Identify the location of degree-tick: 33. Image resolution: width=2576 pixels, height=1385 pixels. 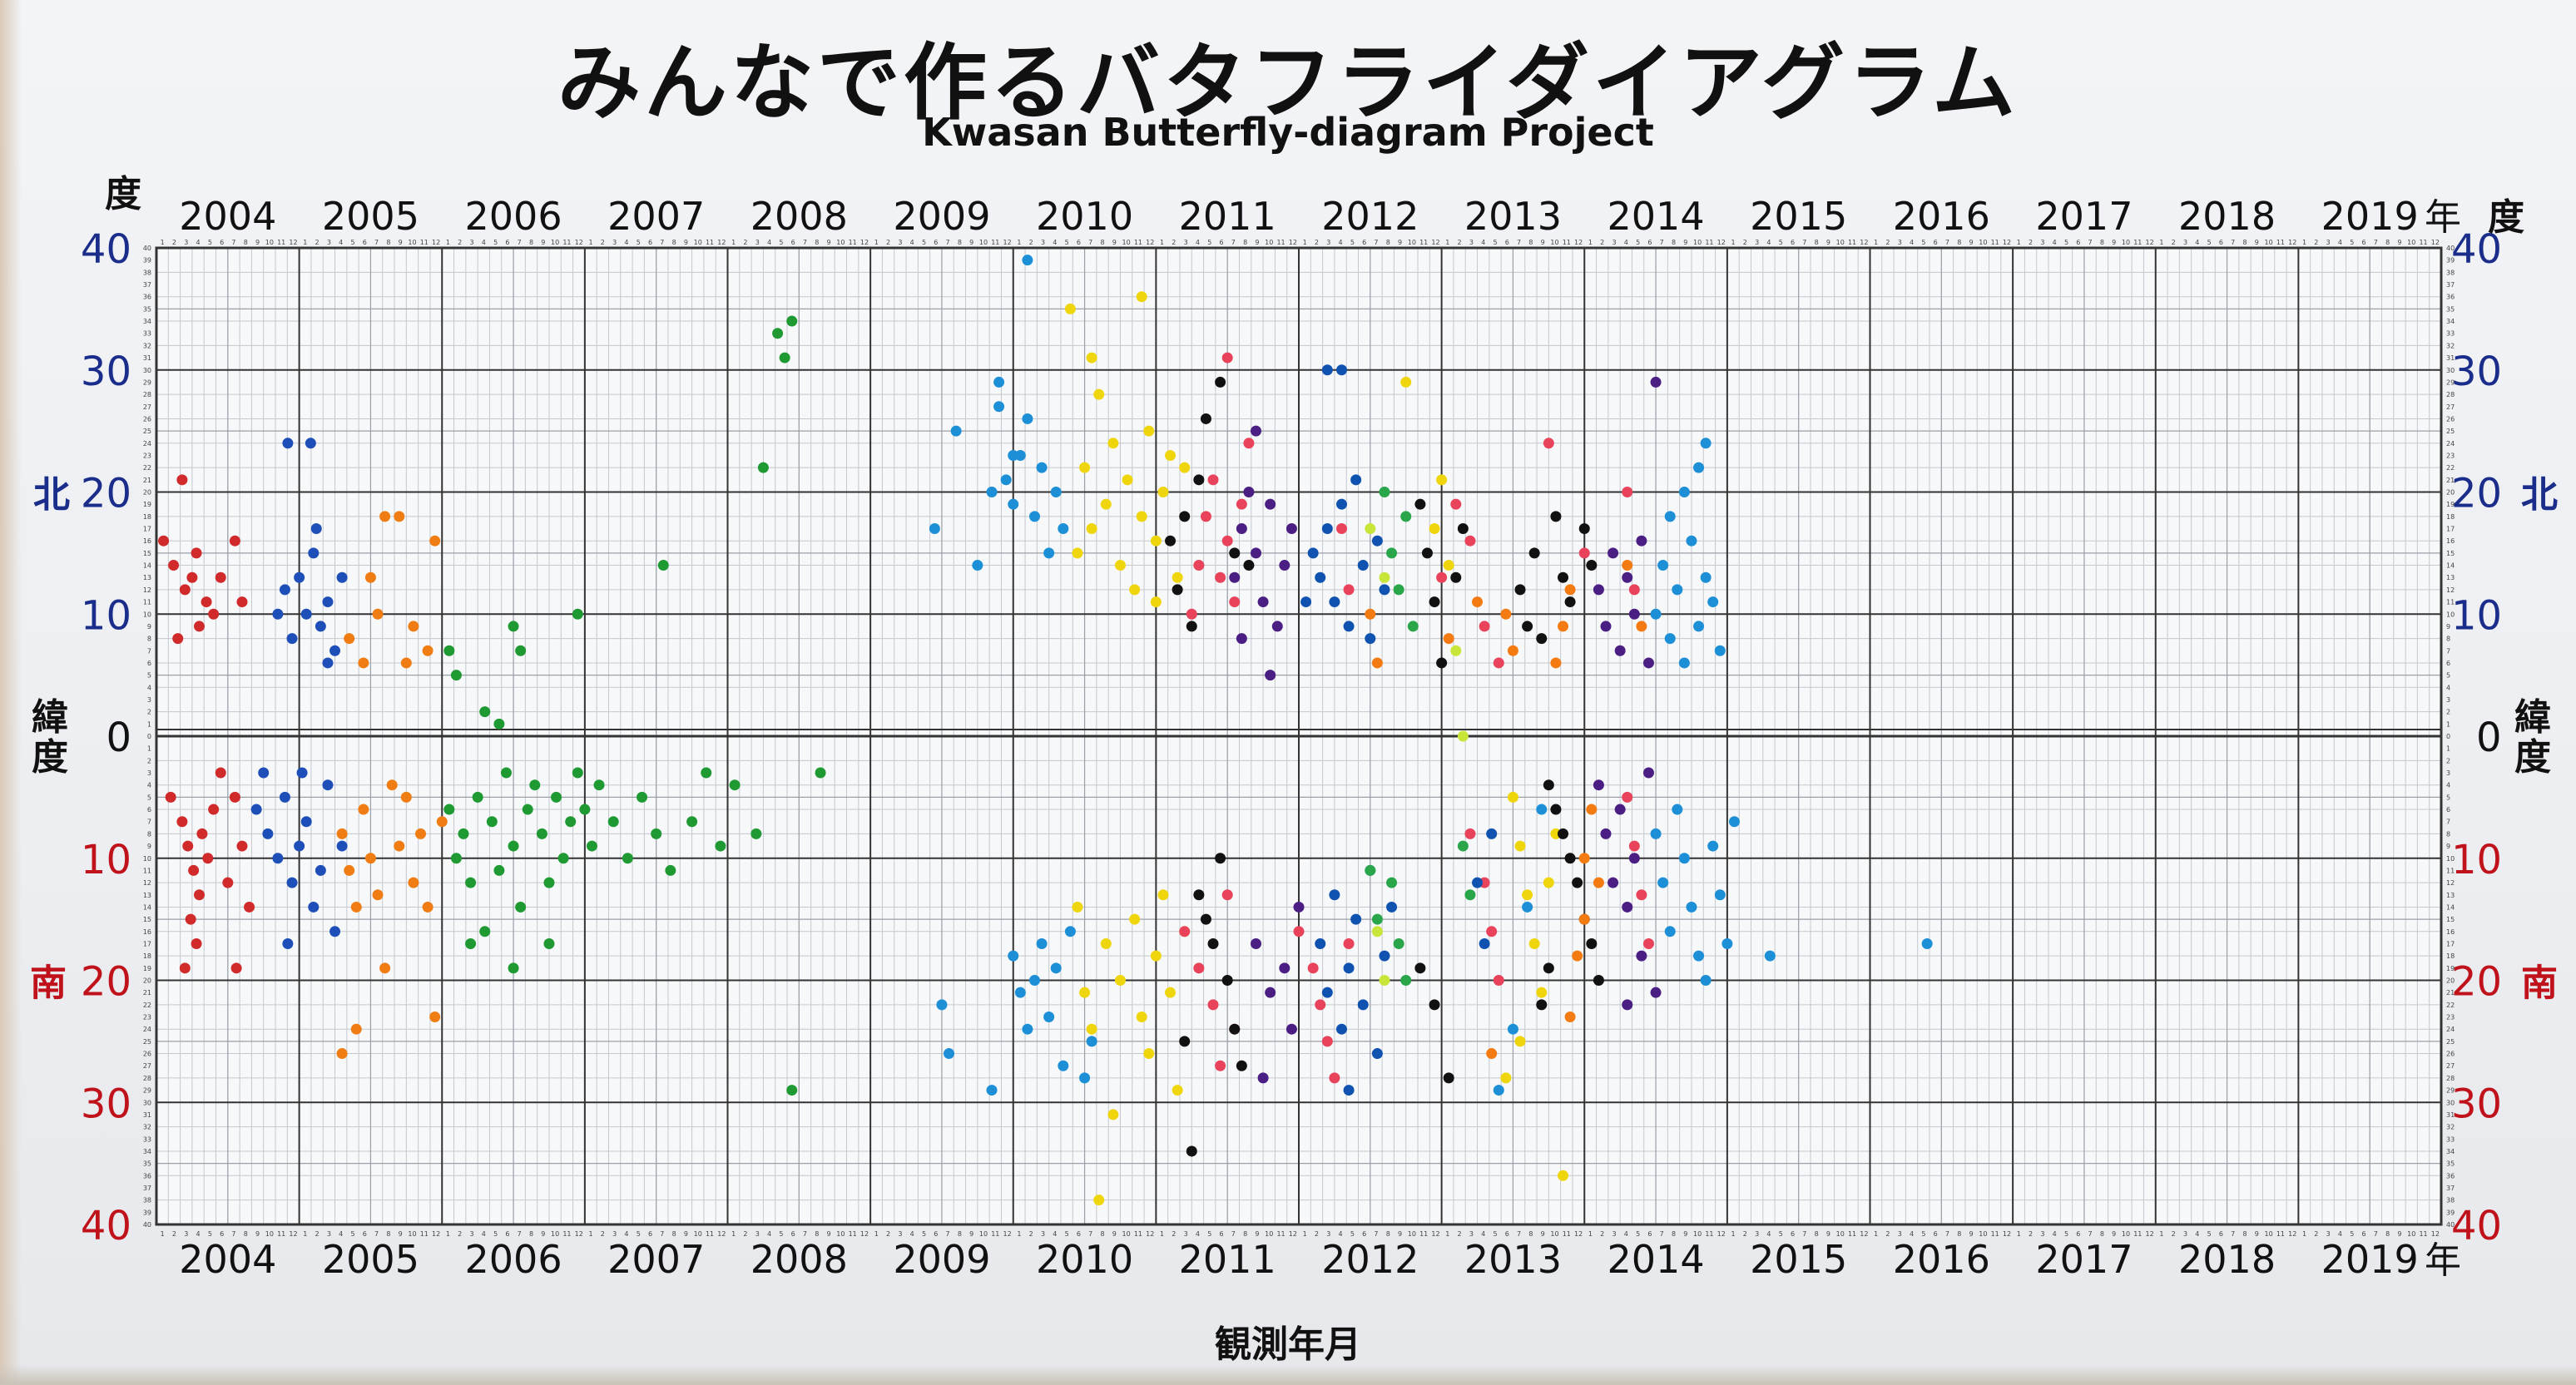
(2450, 1139).